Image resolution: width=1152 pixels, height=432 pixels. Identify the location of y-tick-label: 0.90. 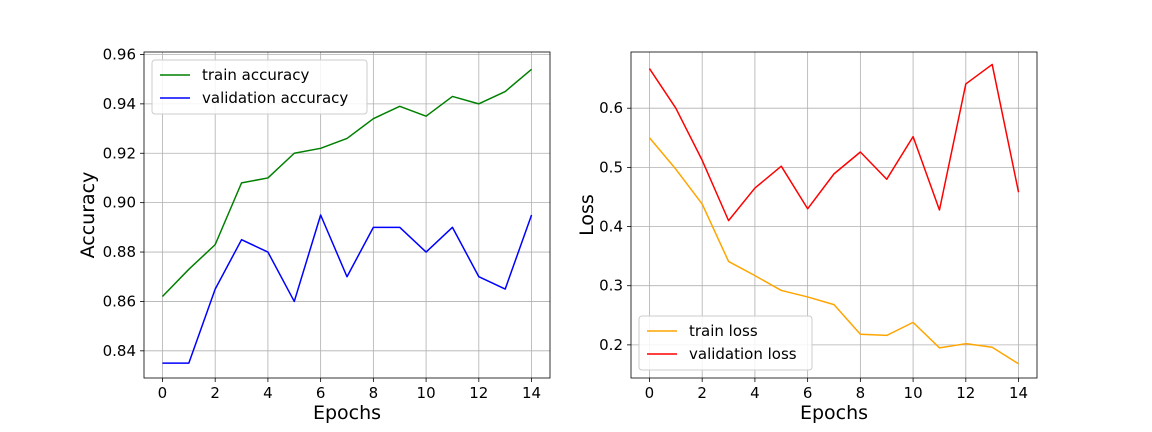
(119, 203).